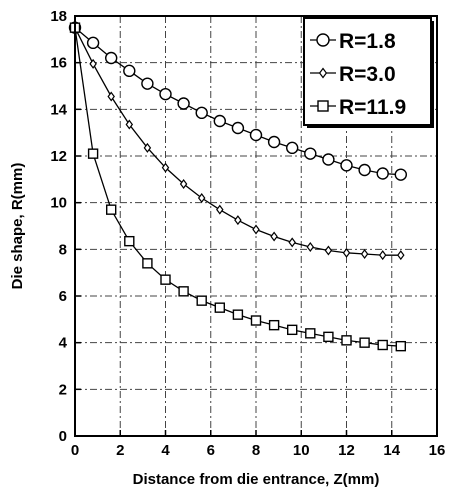  Describe the element at coordinates (58, 203) in the screenshot. I see `y-tick-label: 10` at that location.